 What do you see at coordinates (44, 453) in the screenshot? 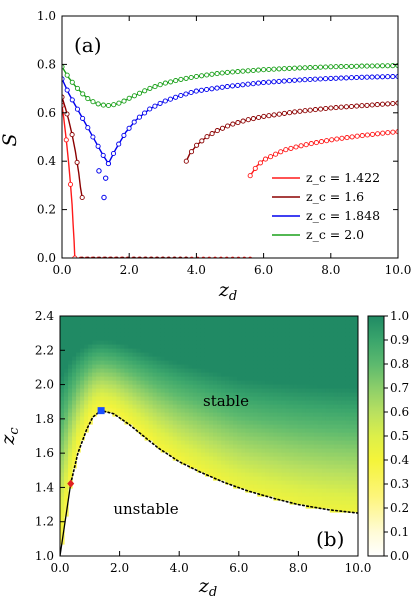
I see `y-tick-label: 1.6` at bounding box center [44, 453].